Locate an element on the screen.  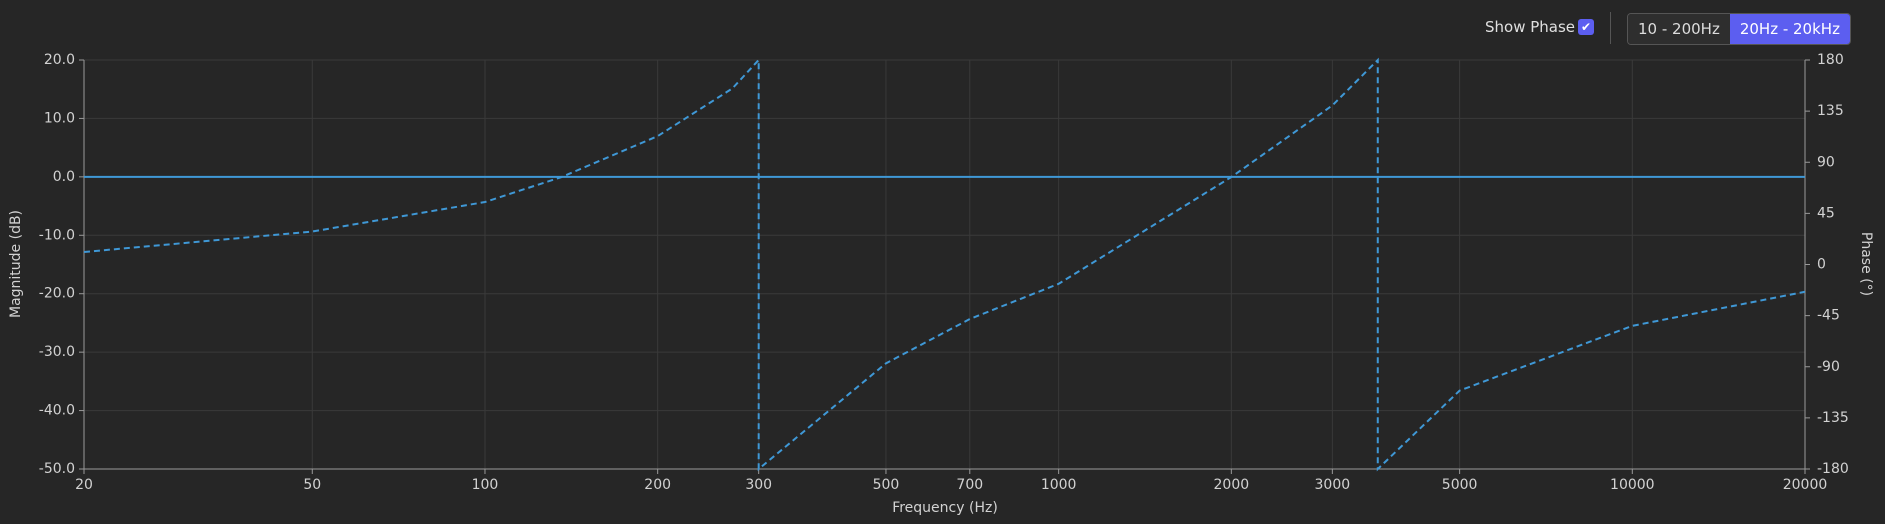
y-axis-label: Magnitude (dB) is located at coordinates (16, 264).